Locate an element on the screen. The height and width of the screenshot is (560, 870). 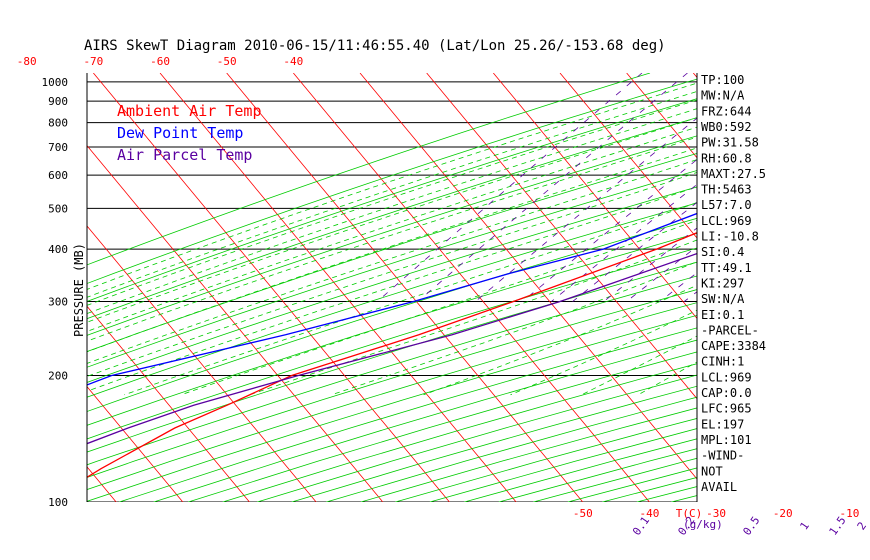
stats-item: MAXT:27.5 is located at coordinates (733, 174).